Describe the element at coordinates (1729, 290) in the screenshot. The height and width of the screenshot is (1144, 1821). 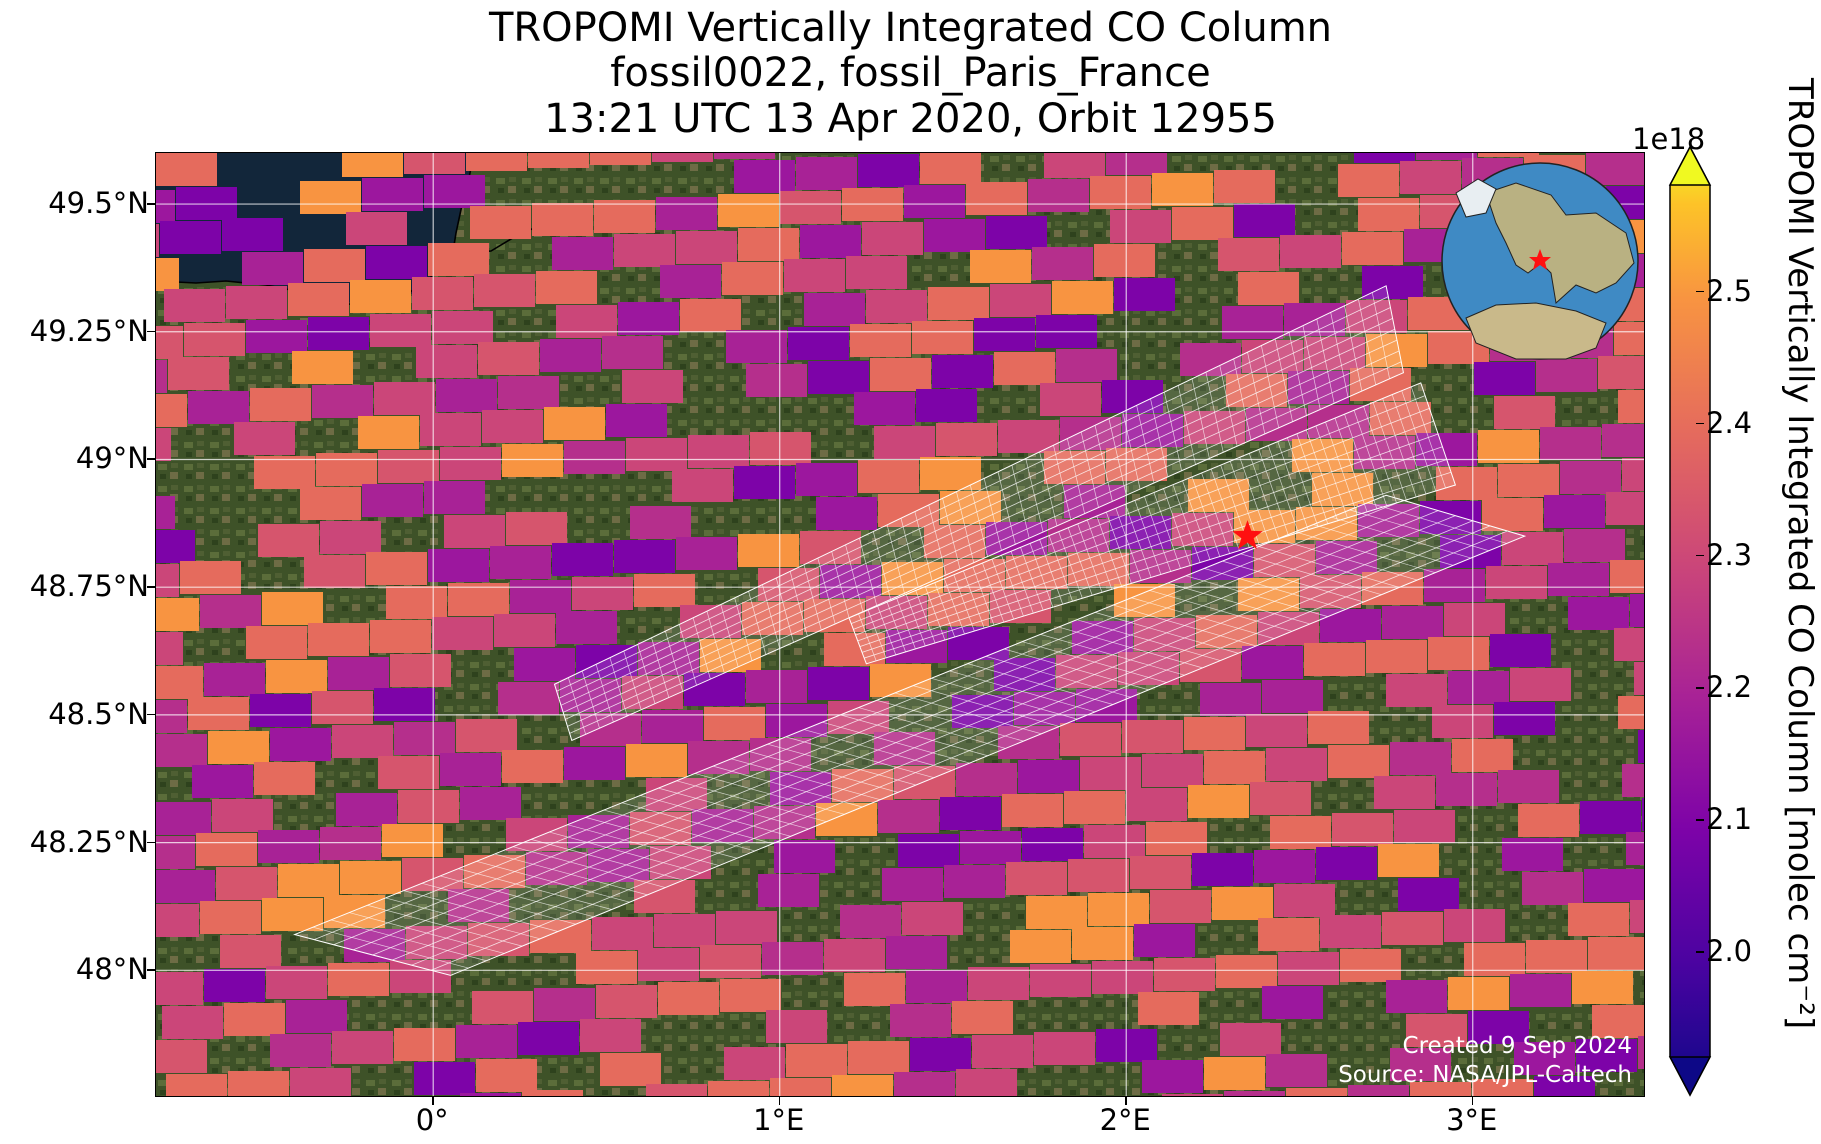
I see `colorbar-tick-label: 2.5` at that location.